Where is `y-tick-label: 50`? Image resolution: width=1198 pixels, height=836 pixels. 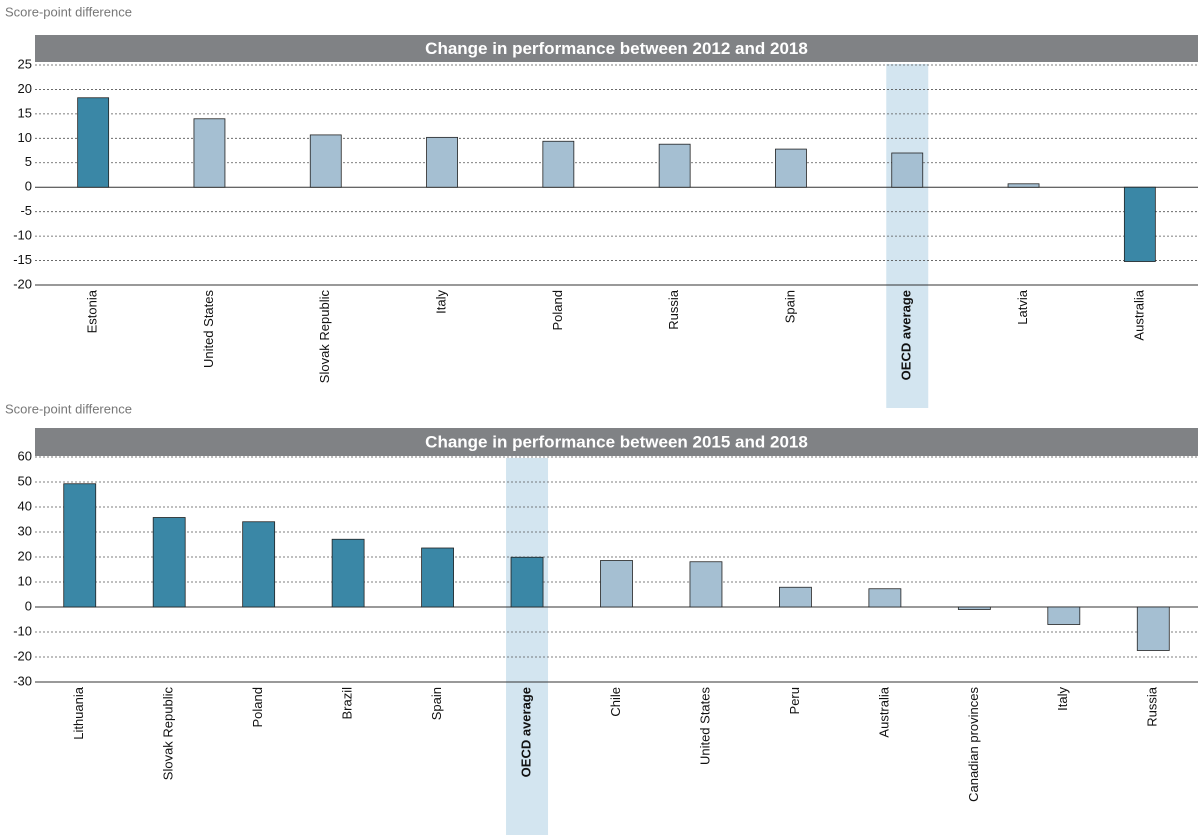 y-tick-label: 50 is located at coordinates (25, 480).